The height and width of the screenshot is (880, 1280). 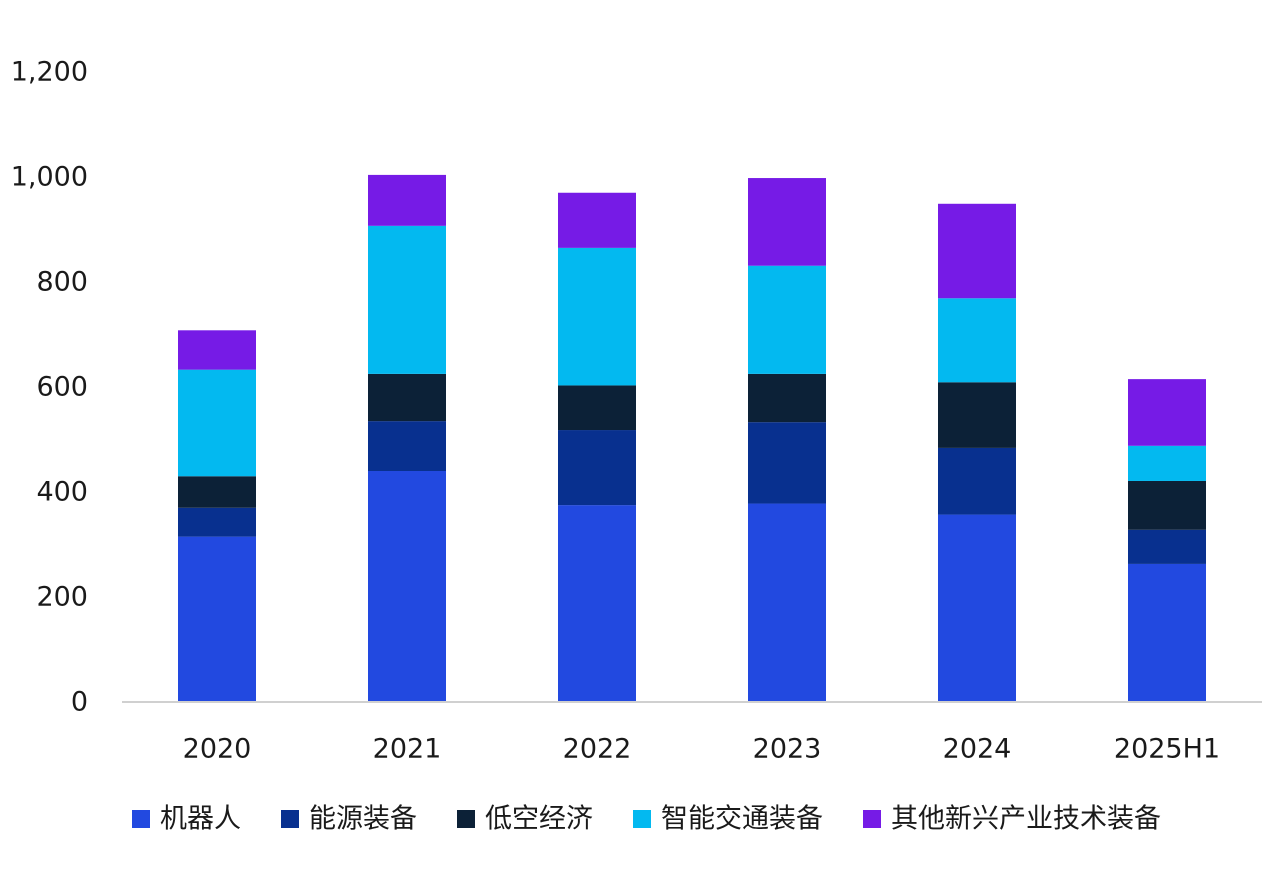 What do you see at coordinates (49, 177) in the screenshot?
I see `y-tick-label: 1,000` at bounding box center [49, 177].